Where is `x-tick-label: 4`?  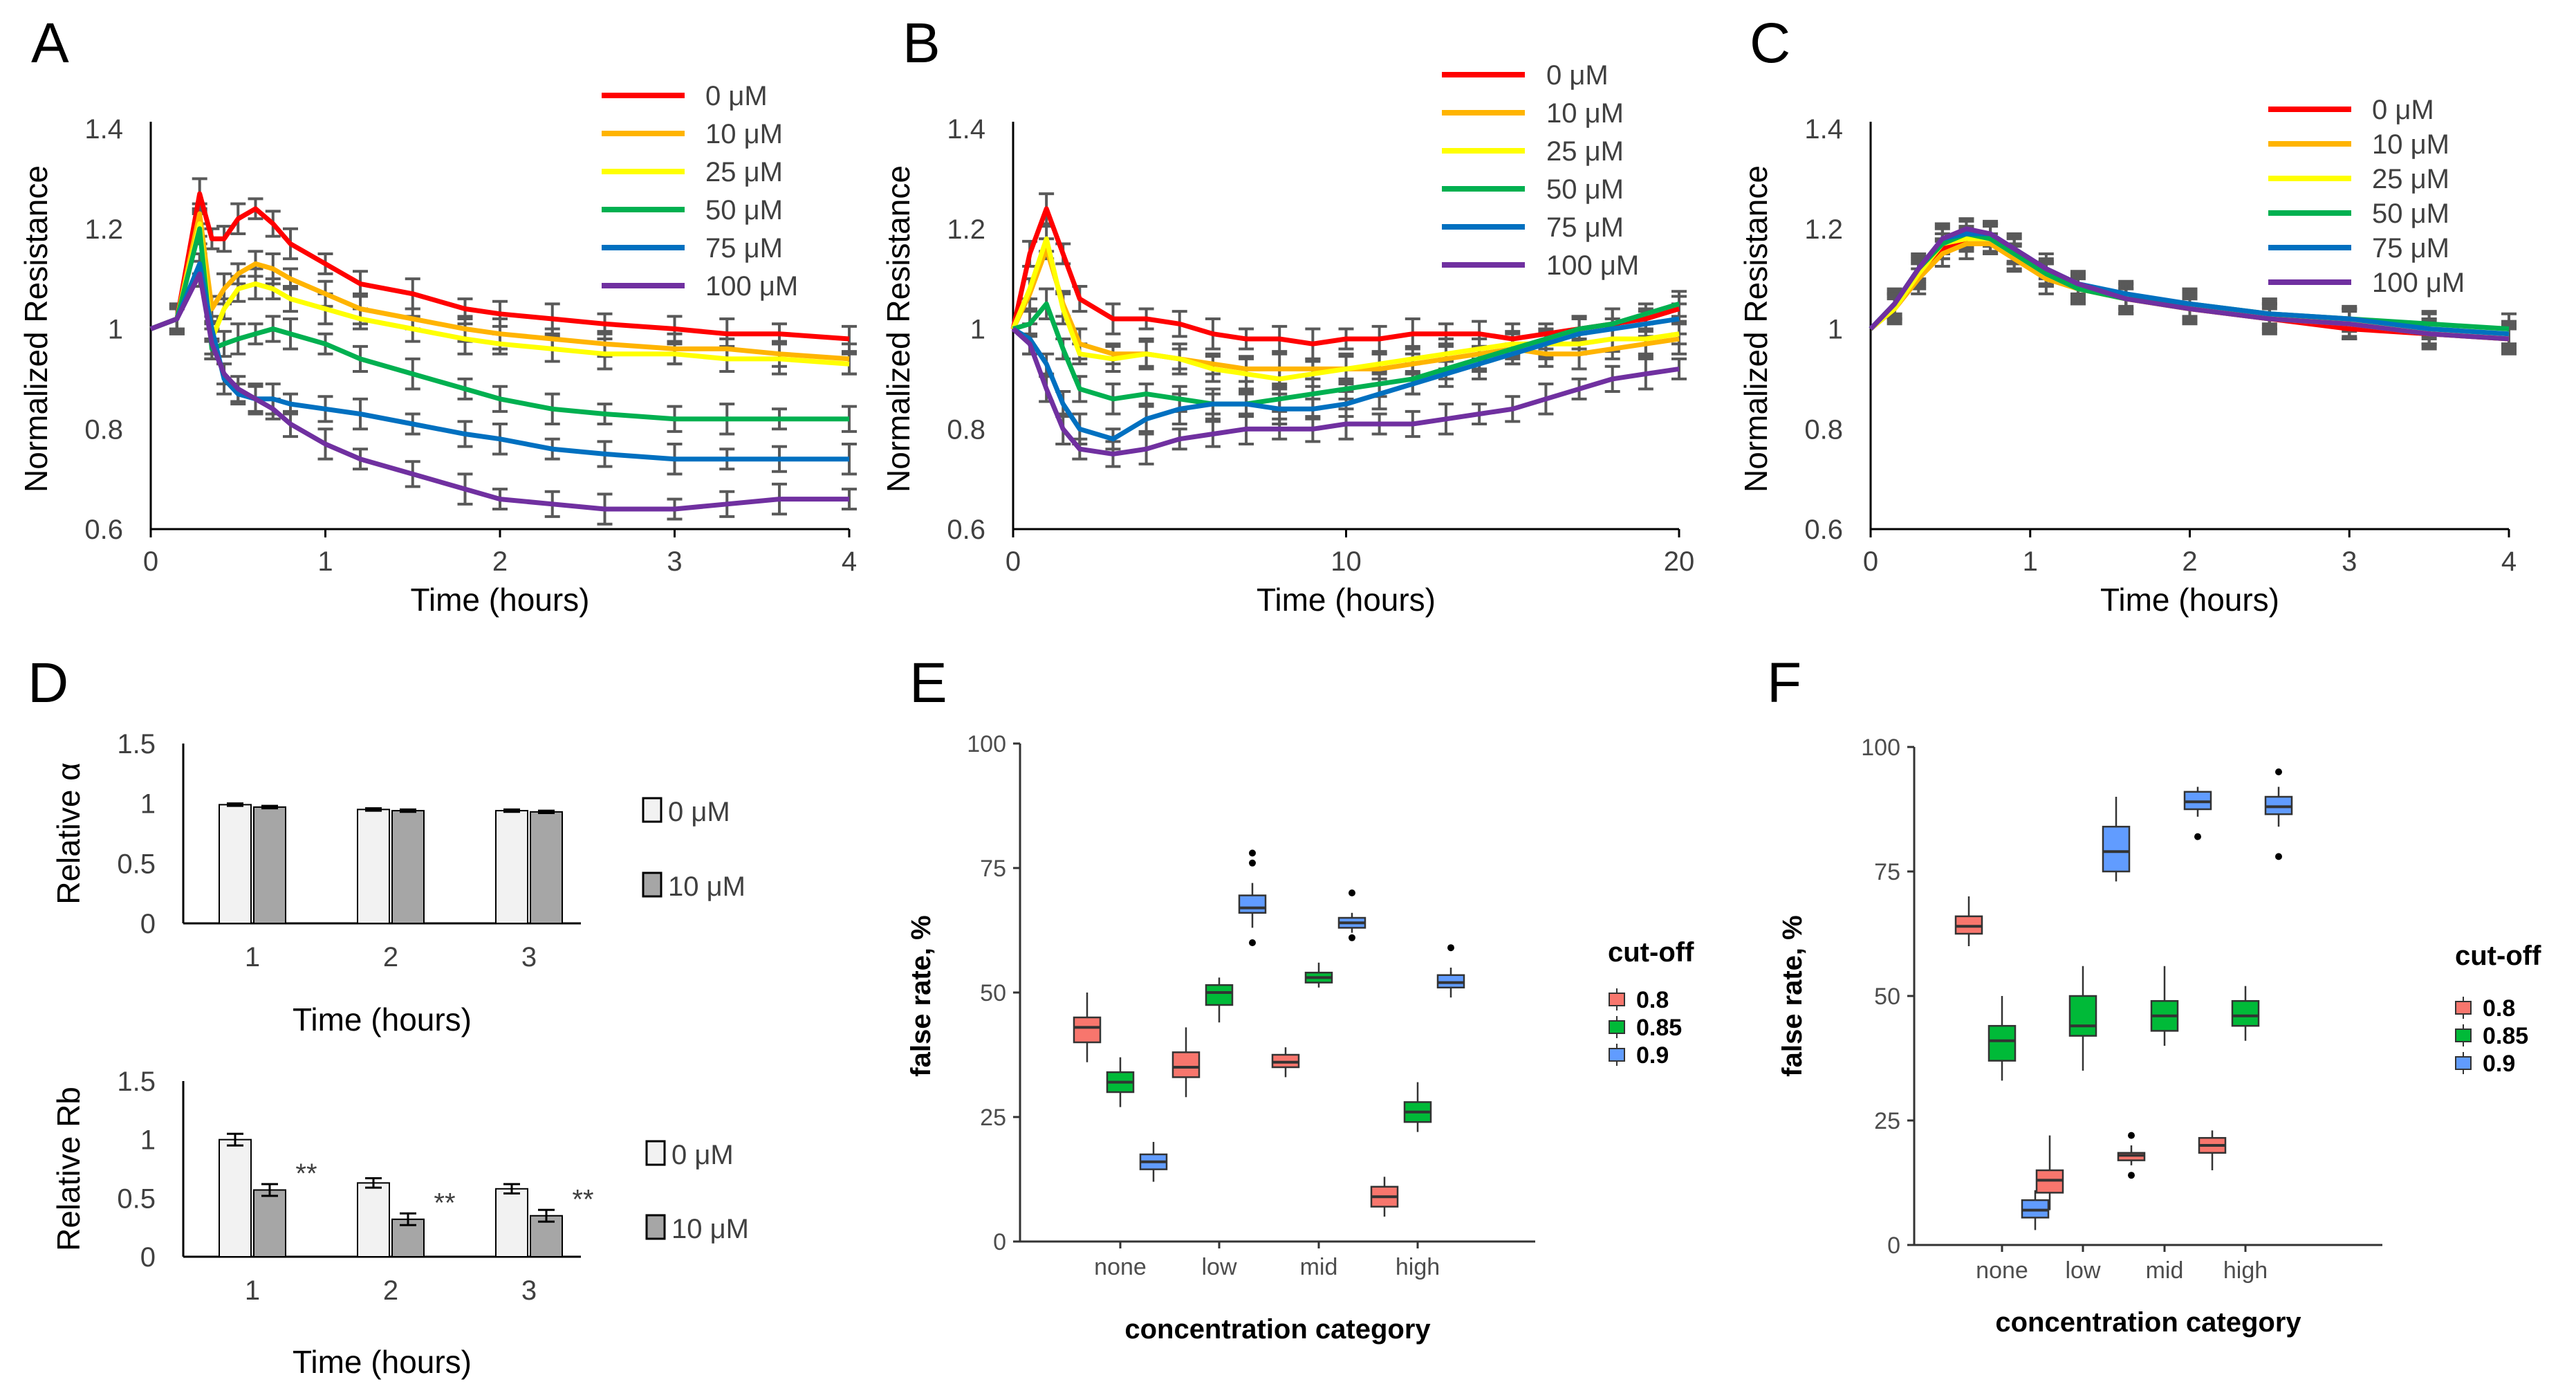
x-tick-label: 4 is located at coordinates (850, 561).